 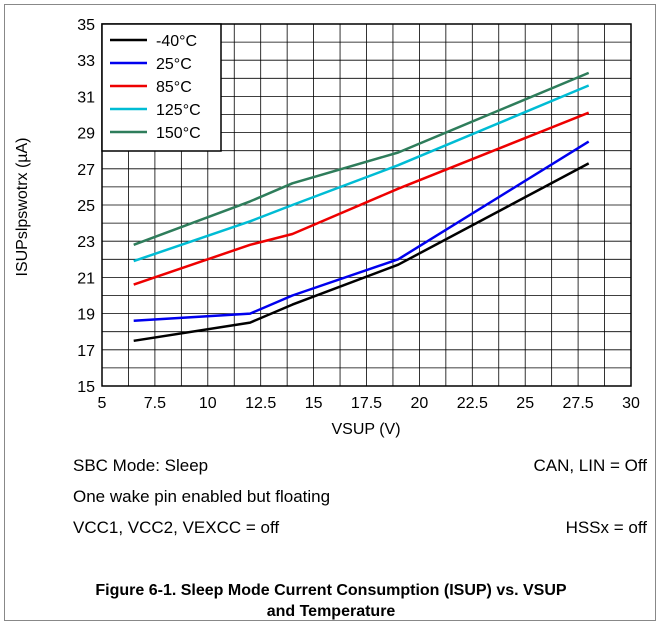 I want to click on x-tick-label: 20, so click(x=420, y=403).